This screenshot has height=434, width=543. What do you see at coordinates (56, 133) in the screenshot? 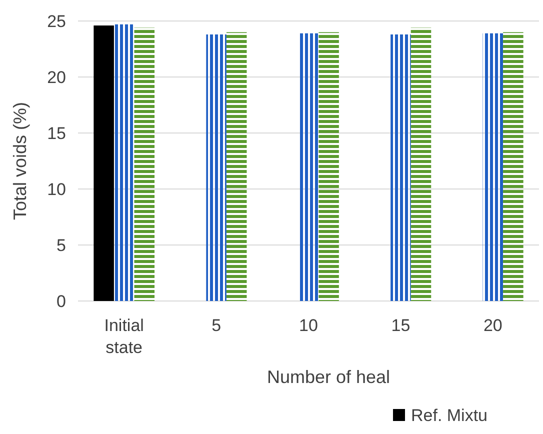
I see `y-tick-label: 15` at bounding box center [56, 133].